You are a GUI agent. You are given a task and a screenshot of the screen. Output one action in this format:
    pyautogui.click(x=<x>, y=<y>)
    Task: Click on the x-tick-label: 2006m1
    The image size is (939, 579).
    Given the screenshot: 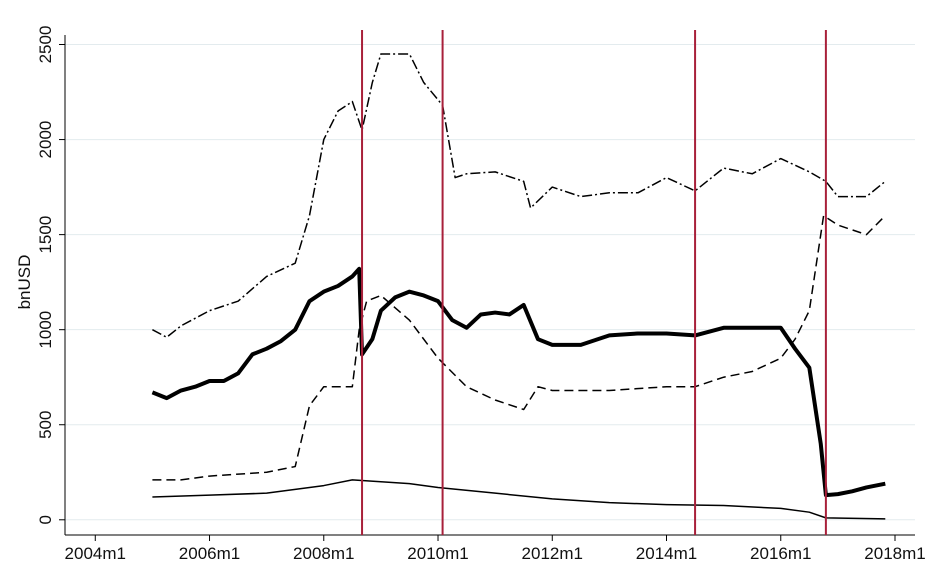 What is the action you would take?
    pyautogui.click(x=209, y=553)
    